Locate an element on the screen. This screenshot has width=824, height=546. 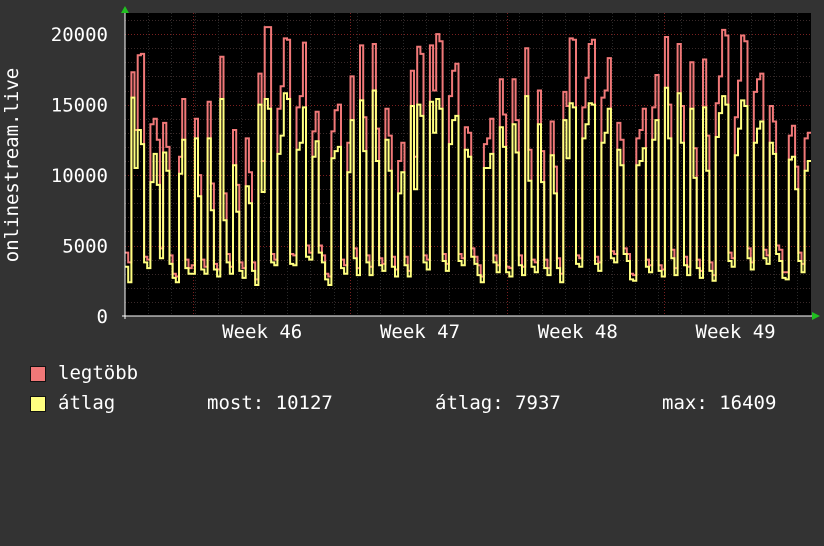
legend-label-atlag: átlag is located at coordinates (87, 403).